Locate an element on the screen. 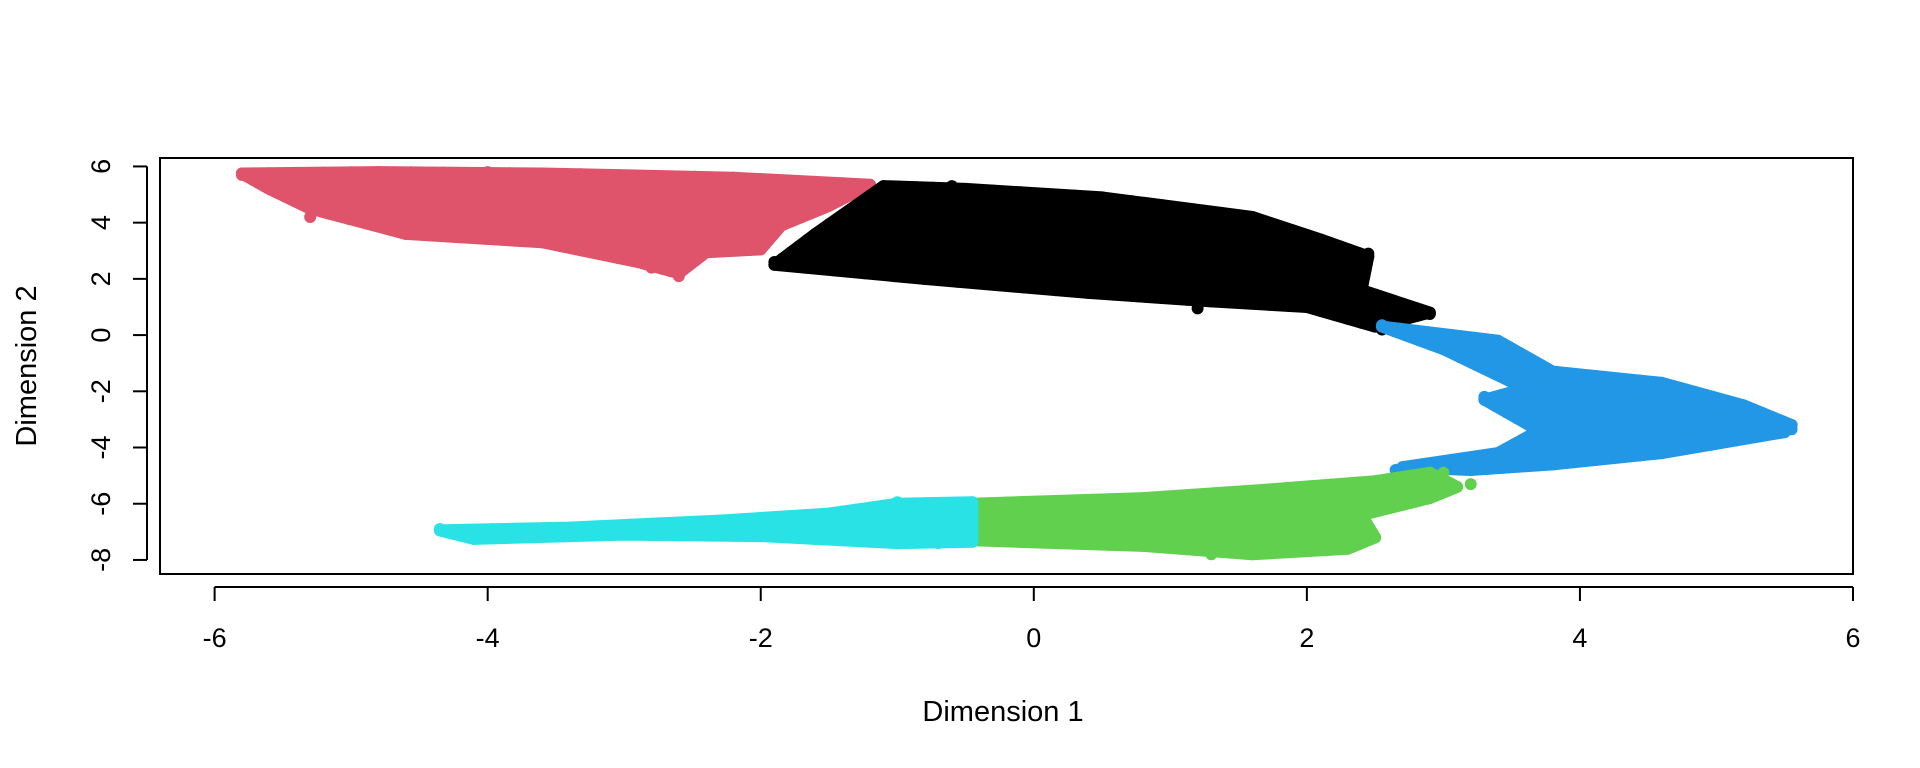 Image resolution: width=1920 pixels, height=768 pixels. y-tick-label: -6 is located at coordinates (101, 504).